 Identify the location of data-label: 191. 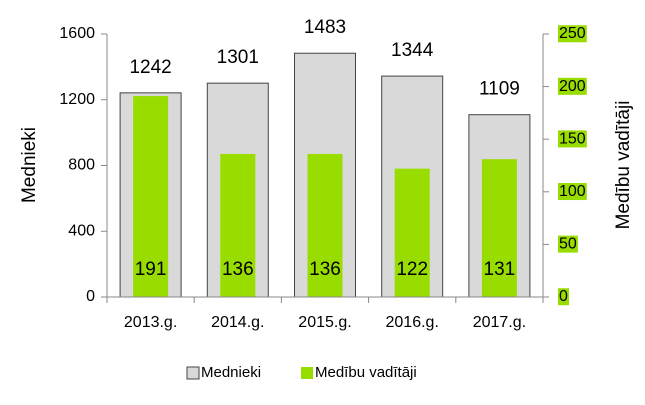
(151, 269).